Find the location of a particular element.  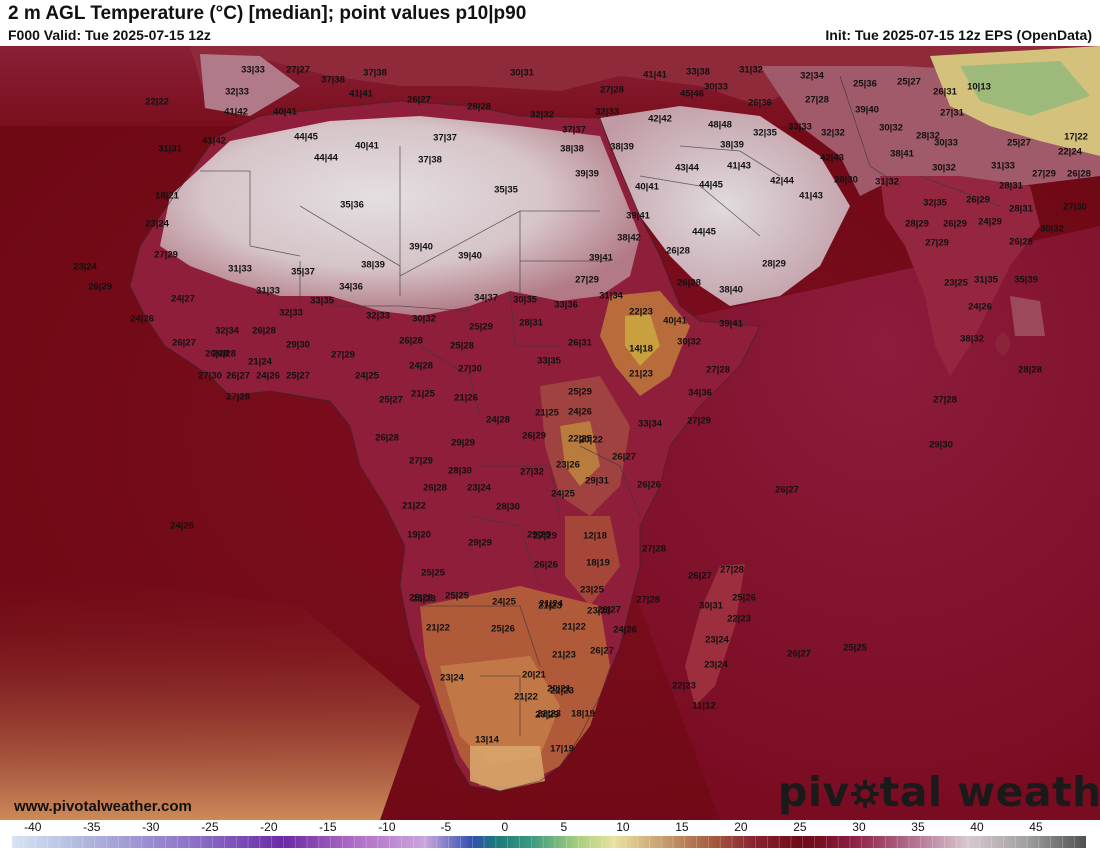

point-value-label: 18|21 is located at coordinates (167, 196).